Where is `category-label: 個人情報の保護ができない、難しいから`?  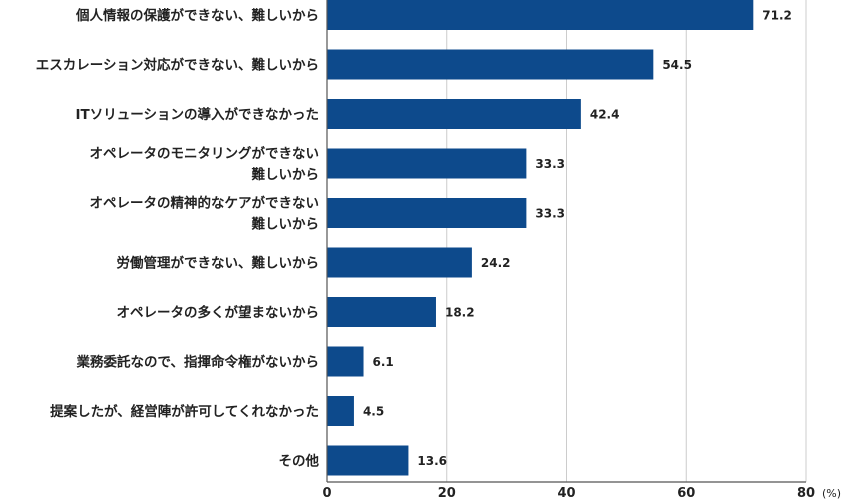 category-label: 個人情報の保護ができない、難しいから is located at coordinates (197, 15).